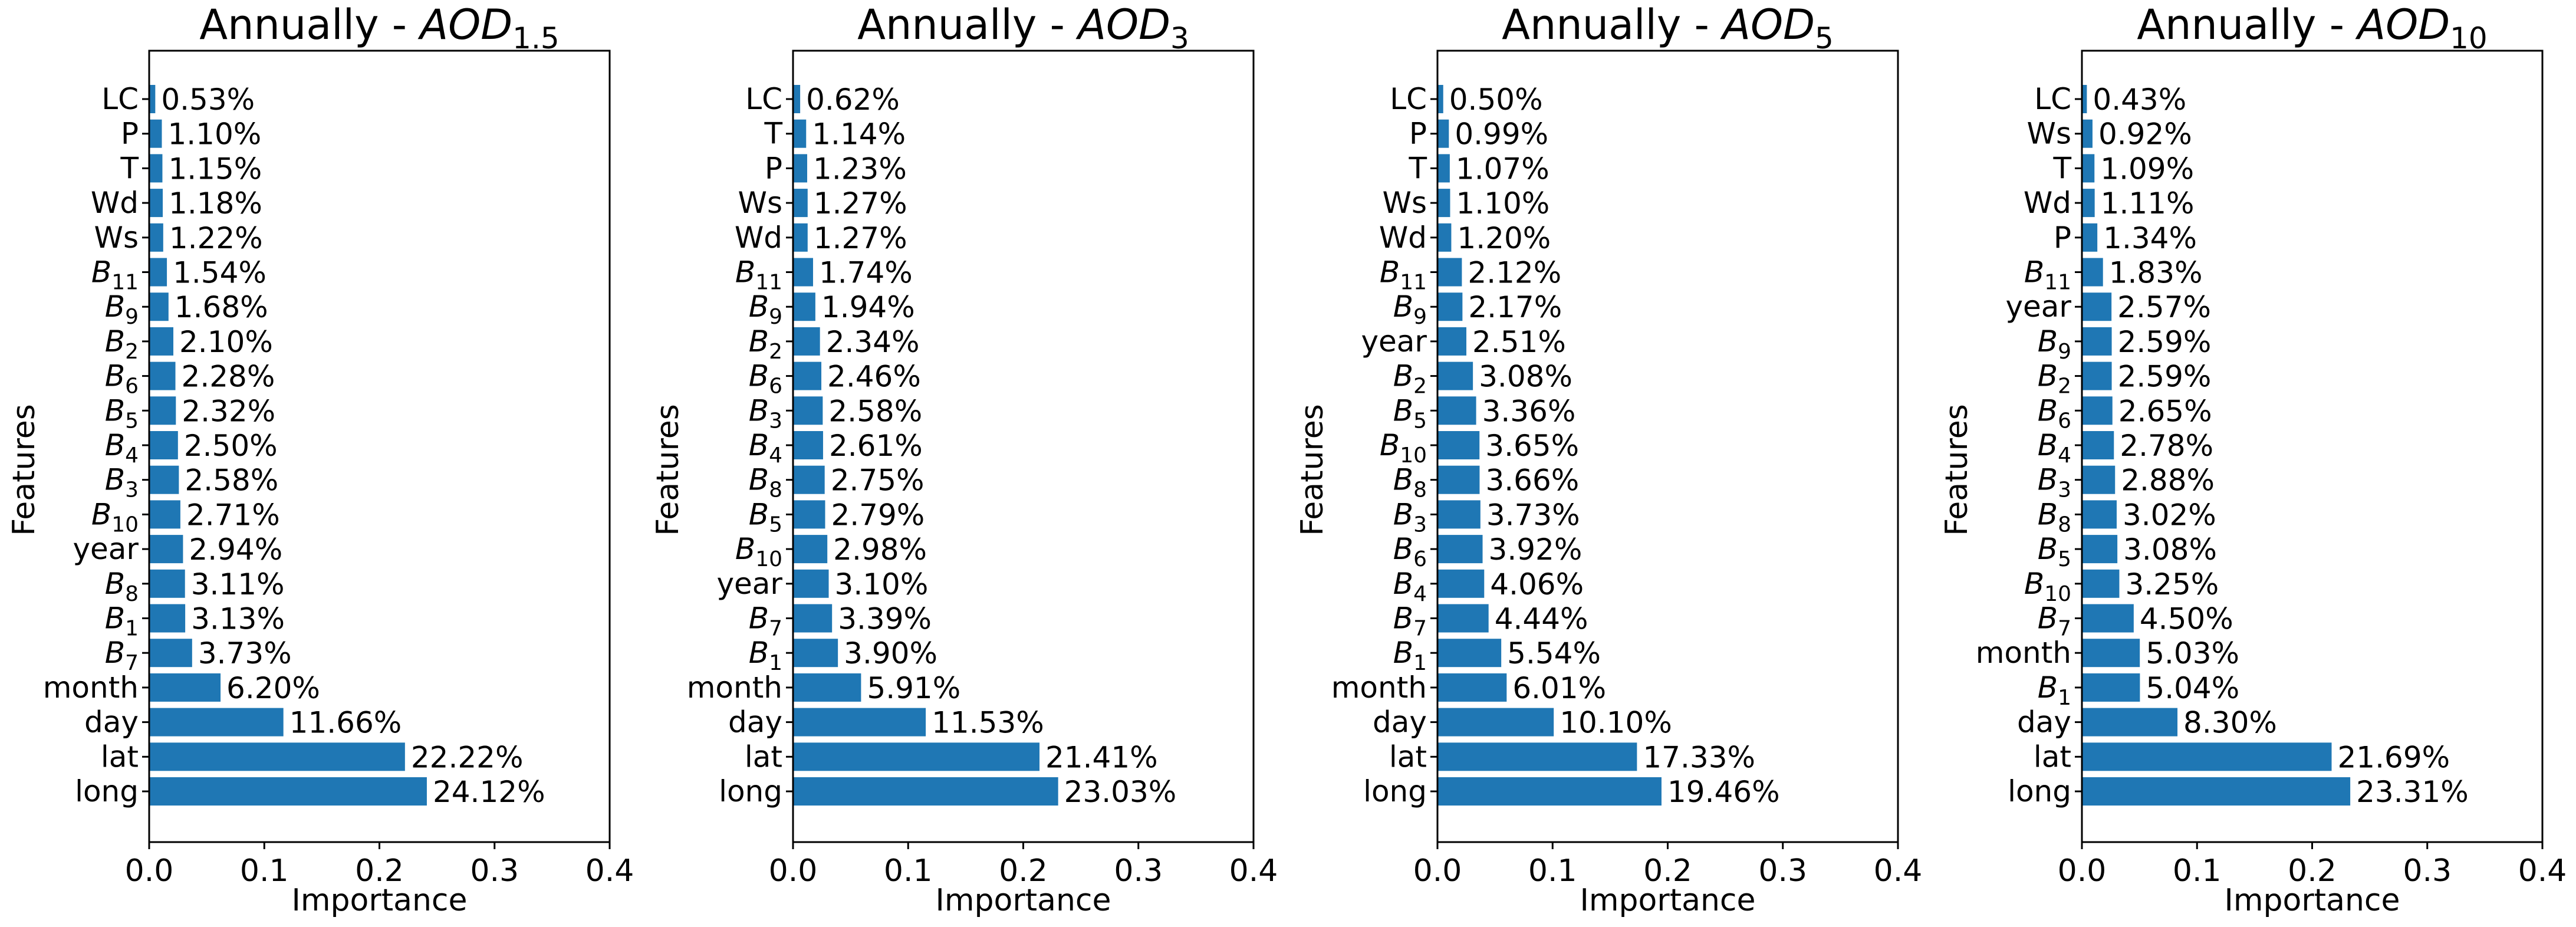 The image size is (2576, 927). I want to click on data-label: 1.34%, so click(2150, 238).